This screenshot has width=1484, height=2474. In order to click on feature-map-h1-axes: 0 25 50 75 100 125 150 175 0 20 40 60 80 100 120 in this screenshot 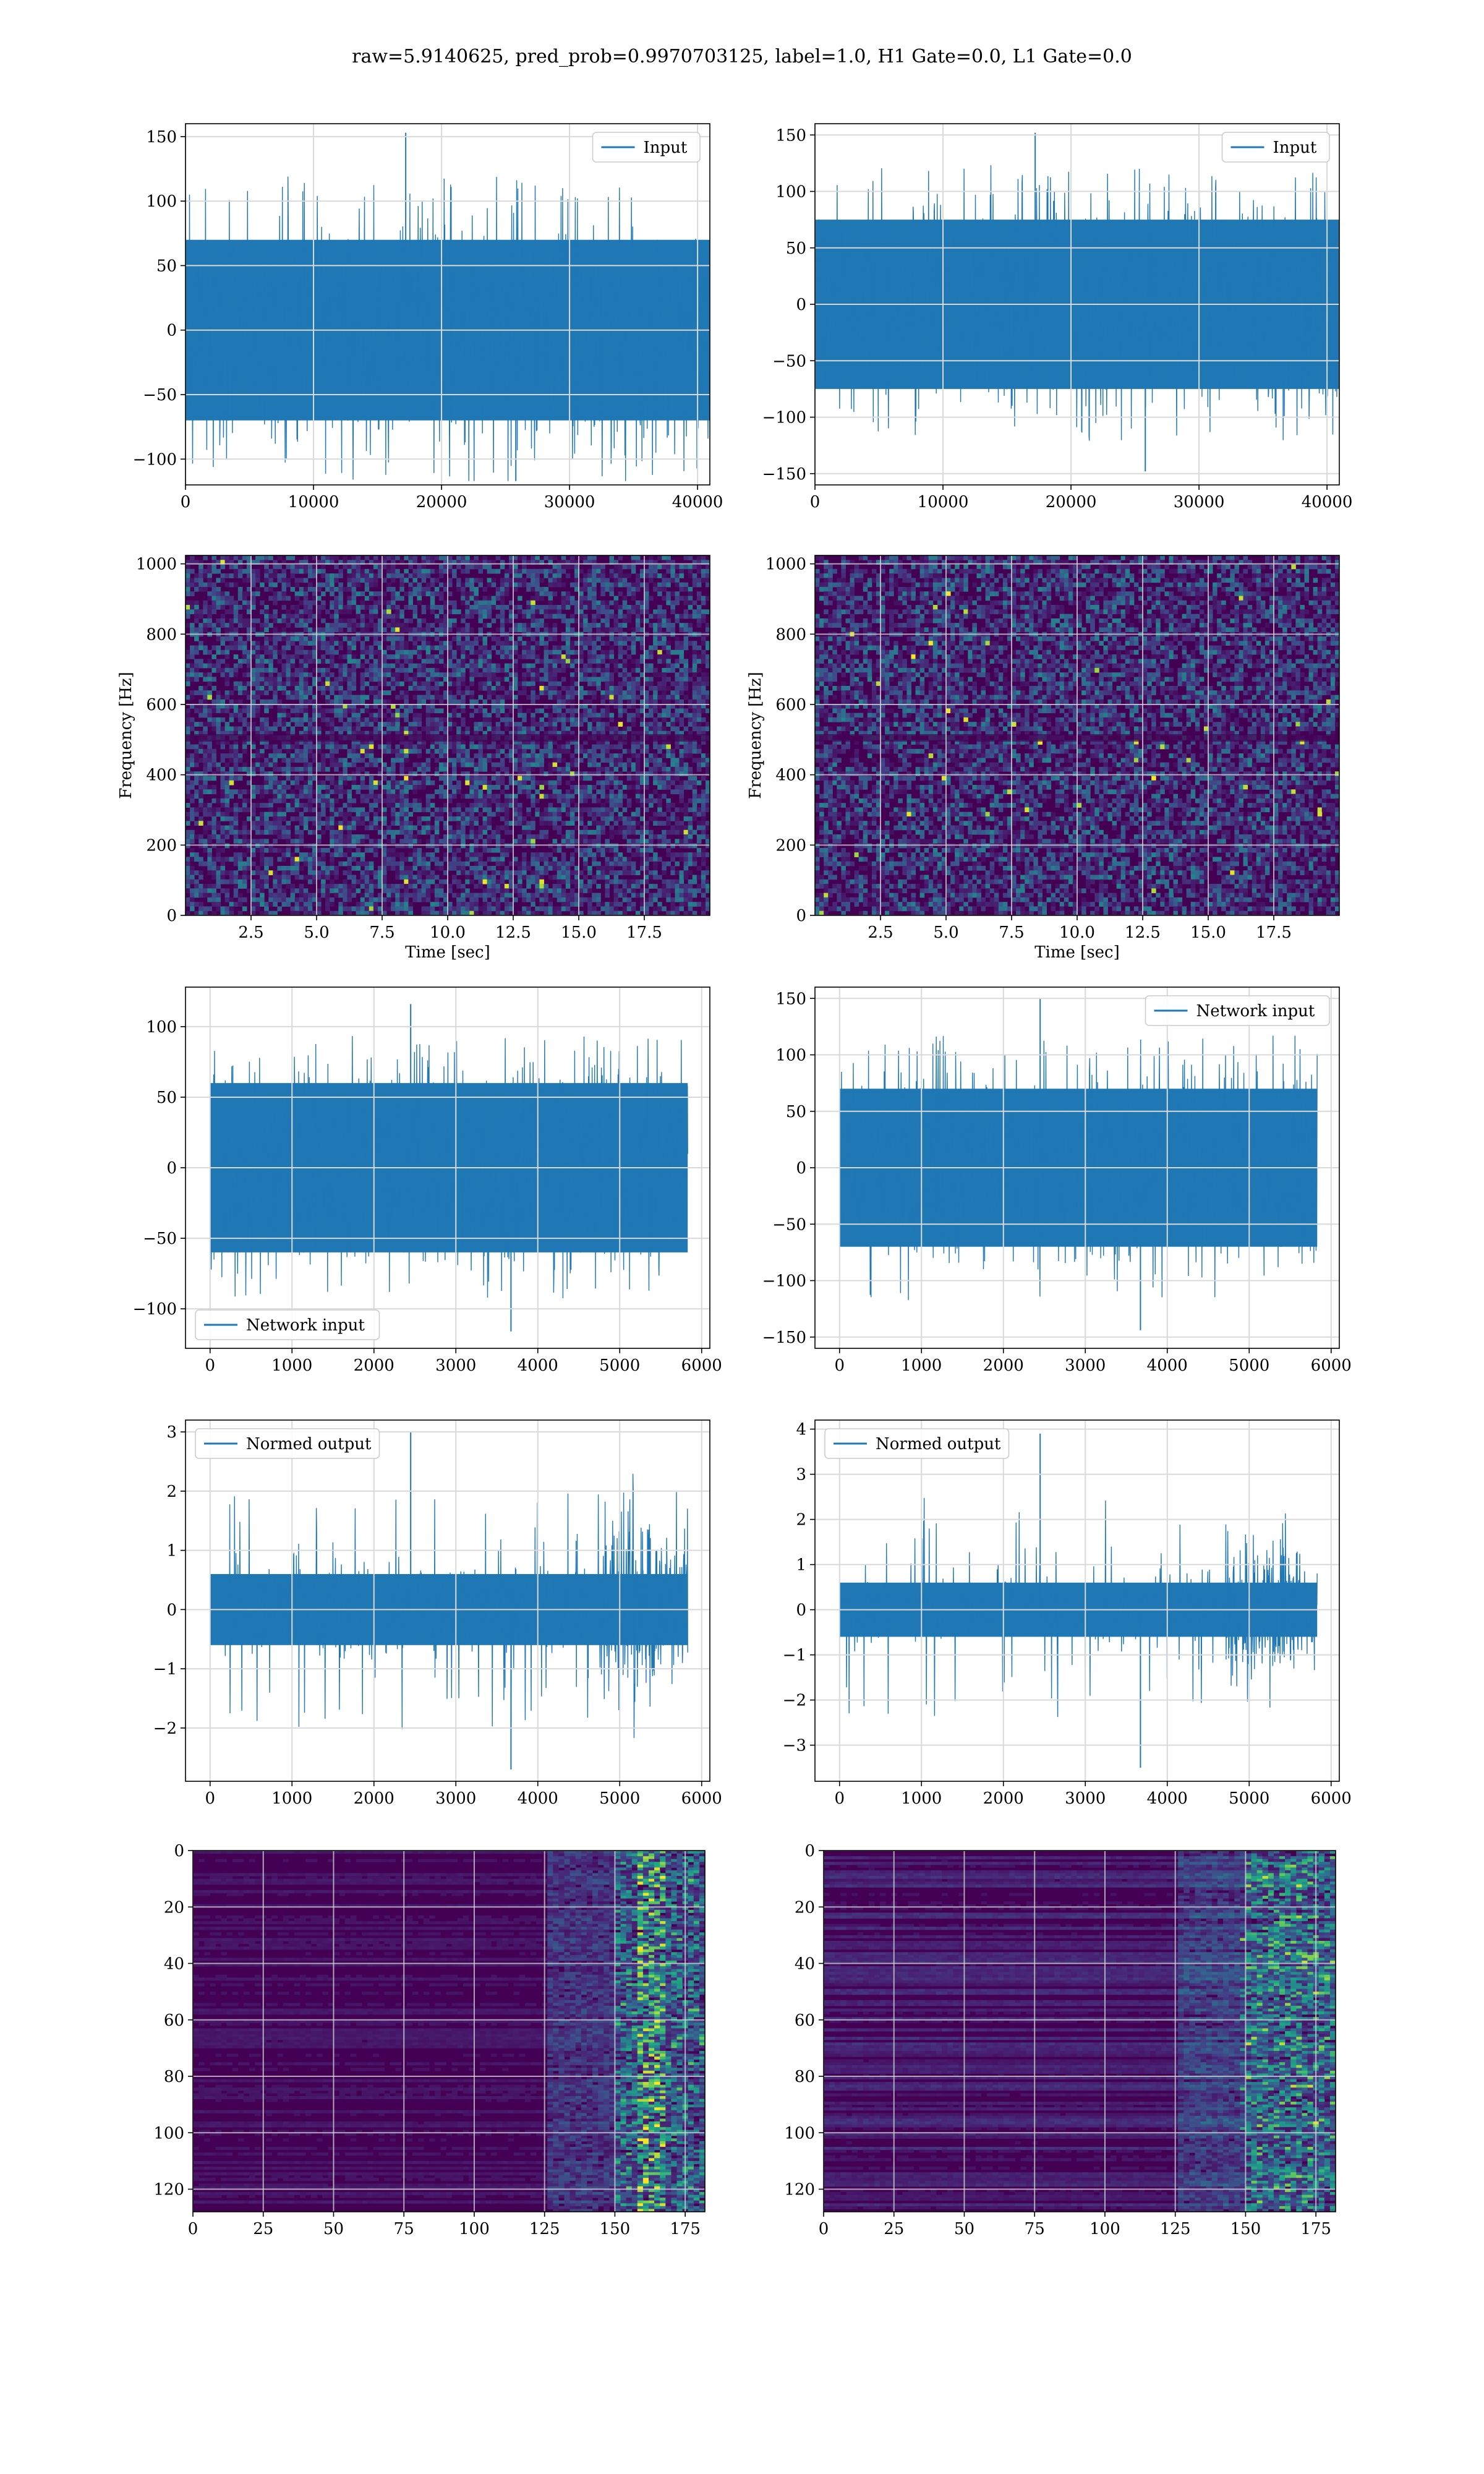, I will do `click(429, 2040)`.